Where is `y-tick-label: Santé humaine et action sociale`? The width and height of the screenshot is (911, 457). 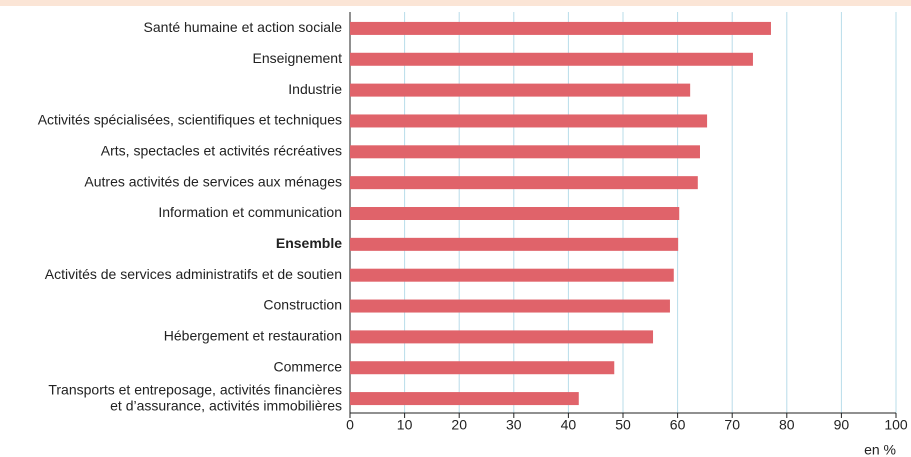
y-tick-label: Santé humaine et action sociale is located at coordinates (243, 27).